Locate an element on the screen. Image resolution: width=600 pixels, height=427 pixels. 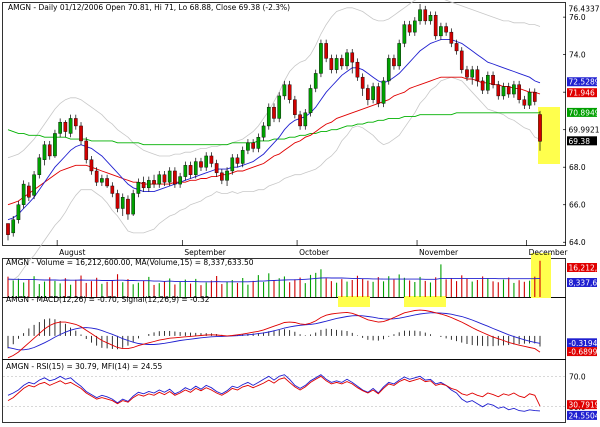
rsi-line is located at coordinates (274, 391).